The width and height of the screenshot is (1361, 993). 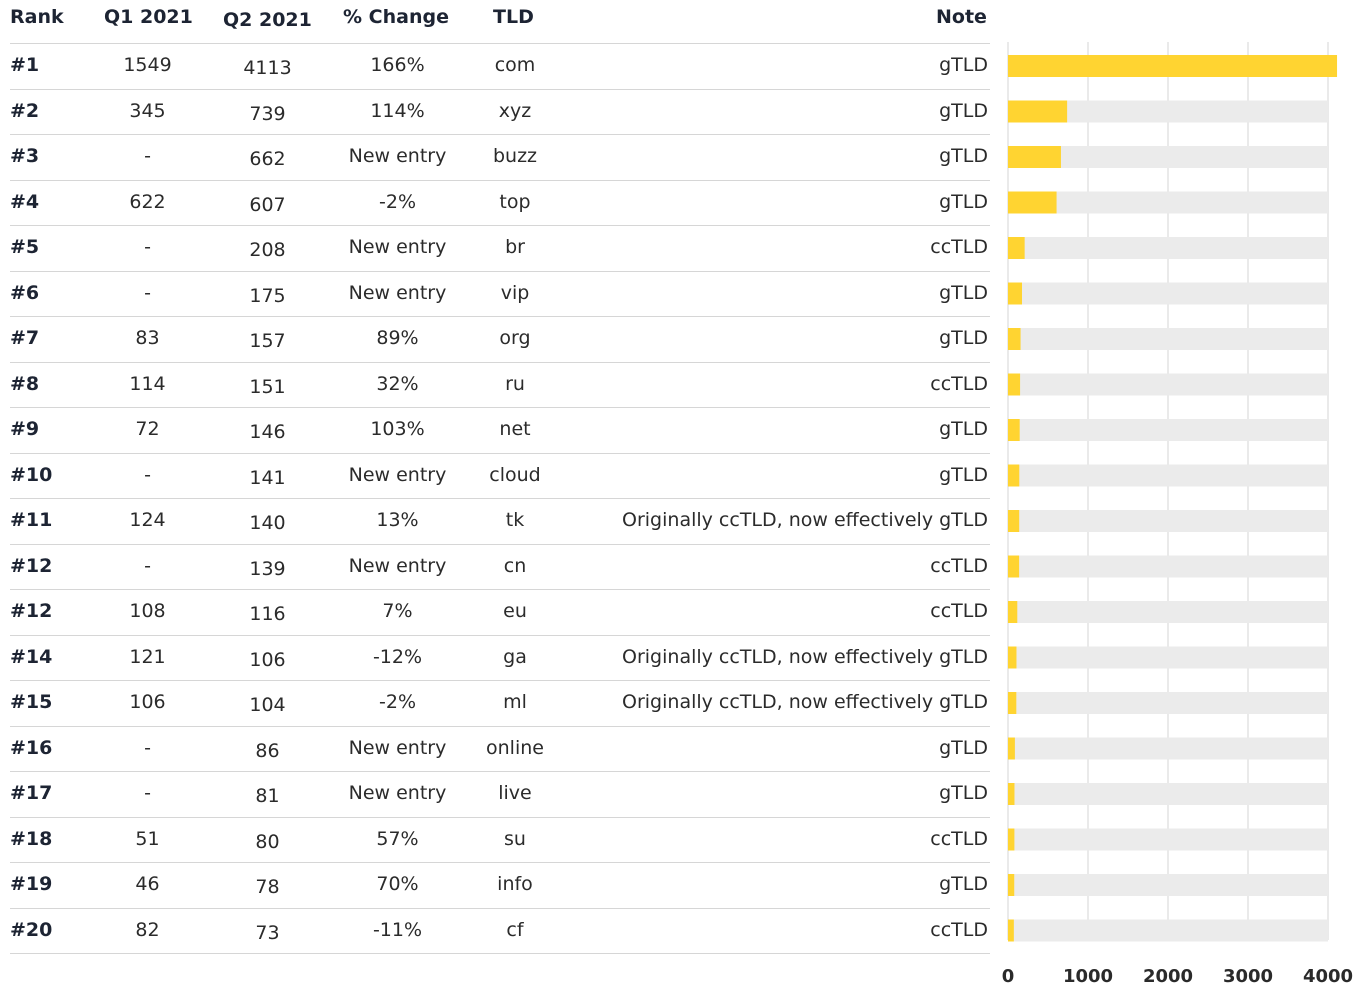 What do you see at coordinates (25, 201) in the screenshot?
I see `rank-cell: #4` at bounding box center [25, 201].